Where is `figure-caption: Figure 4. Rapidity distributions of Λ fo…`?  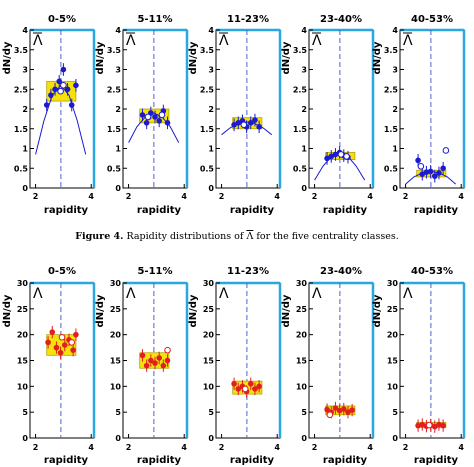 figure-caption: Figure 4. Rapidity distributions of Λ fo… is located at coordinates (237, 236).